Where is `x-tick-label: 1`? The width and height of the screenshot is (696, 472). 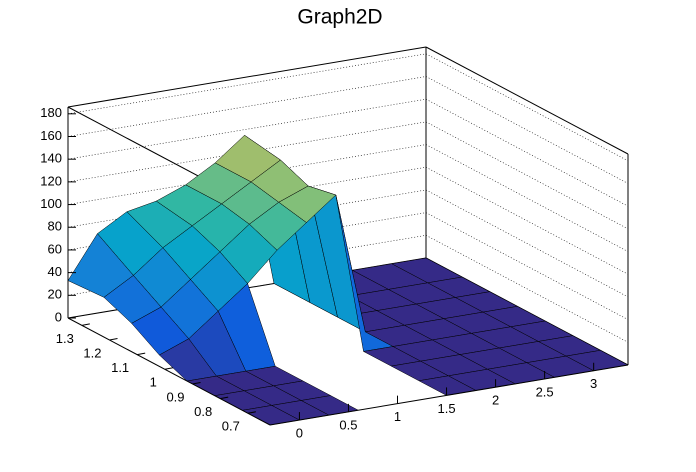
x-tick-label: 1 is located at coordinates (397, 416).